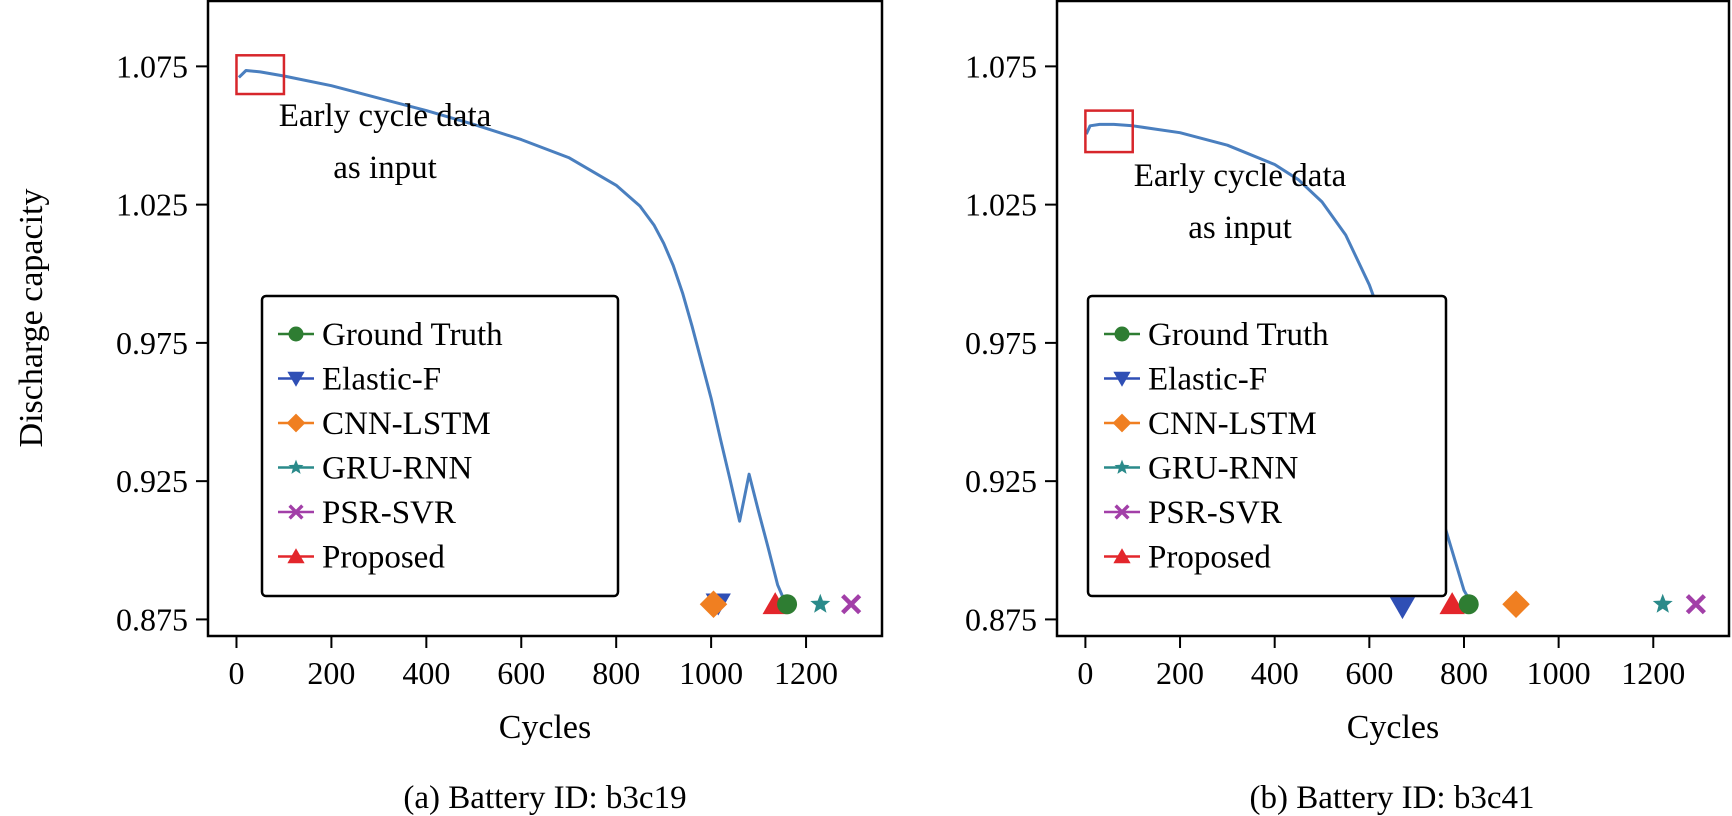 The width and height of the screenshot is (1732, 816). Describe the element at coordinates (544, 798) in the screenshot. I see `panel-caption: (a) Battery ID: b3c19` at that location.